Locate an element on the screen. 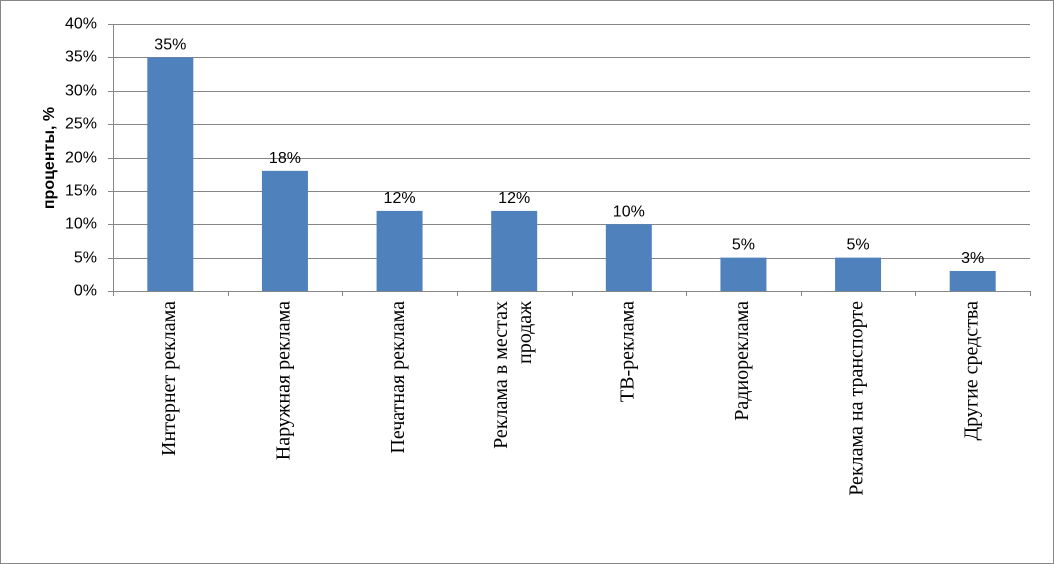 The image size is (1054, 564). data-label: 10% is located at coordinates (629, 211).